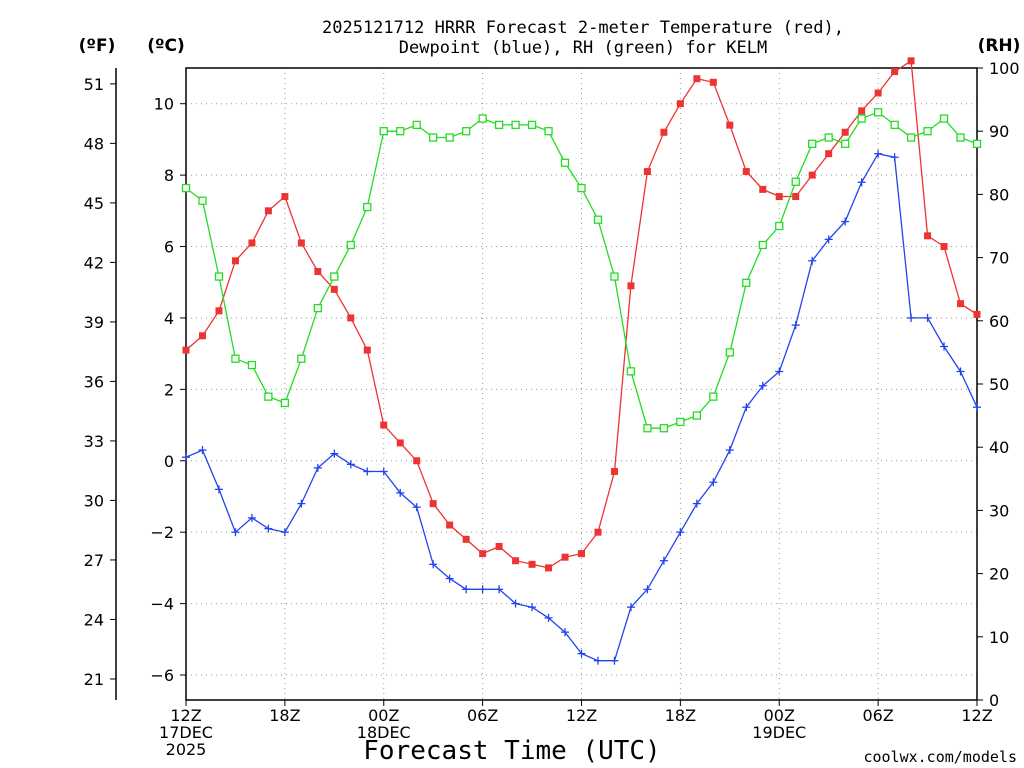  Describe the element at coordinates (94, 381) in the screenshot. I see `fahrenheit-tick-label: 36` at that location.